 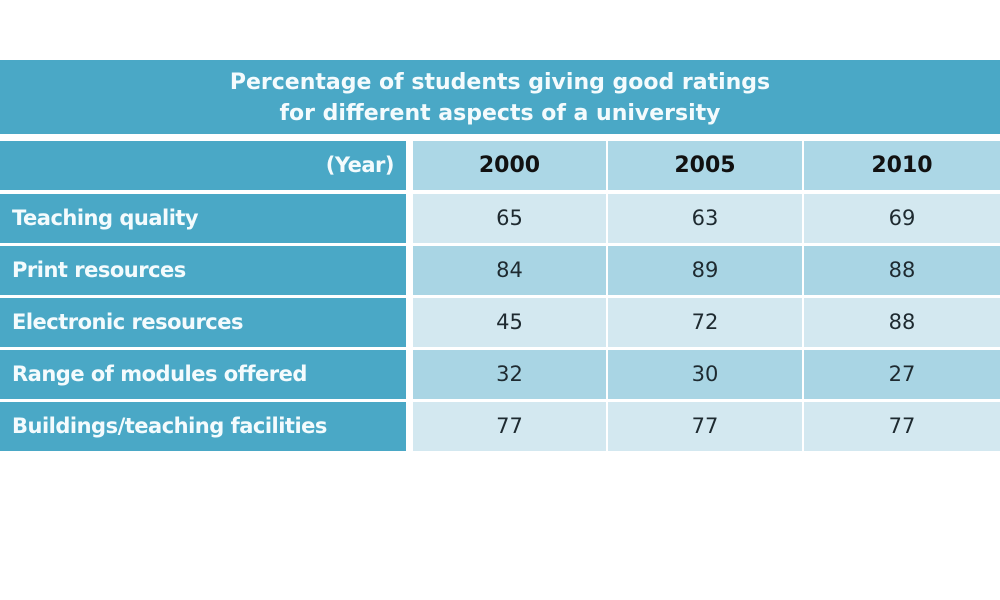 I want to click on header-row: (Year) 2000 2005 2010, so click(x=500, y=165).